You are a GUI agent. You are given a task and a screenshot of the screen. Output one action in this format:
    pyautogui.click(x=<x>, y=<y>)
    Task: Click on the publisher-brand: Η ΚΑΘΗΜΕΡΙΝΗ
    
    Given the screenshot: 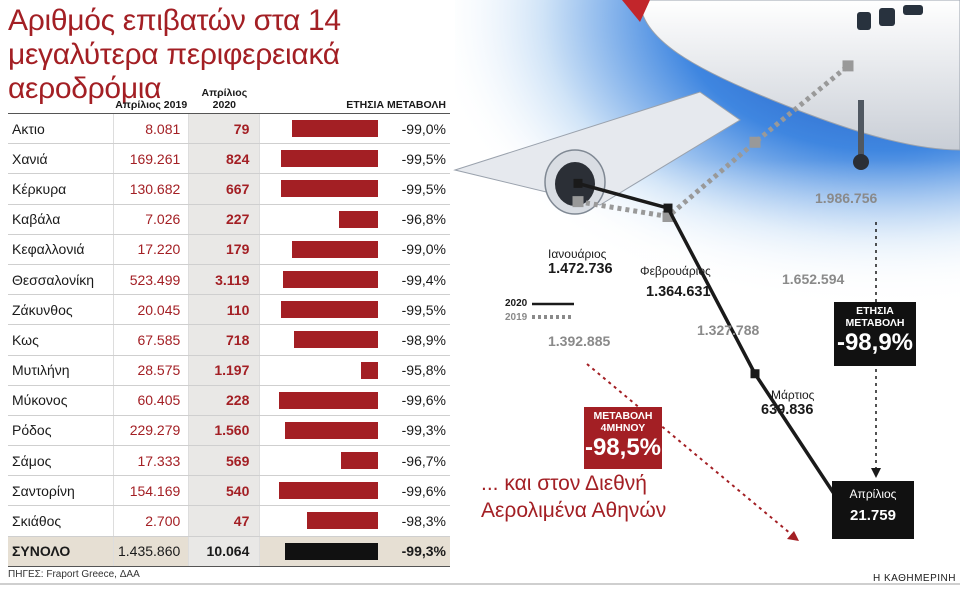 What is the action you would take?
    pyautogui.click(x=914, y=578)
    